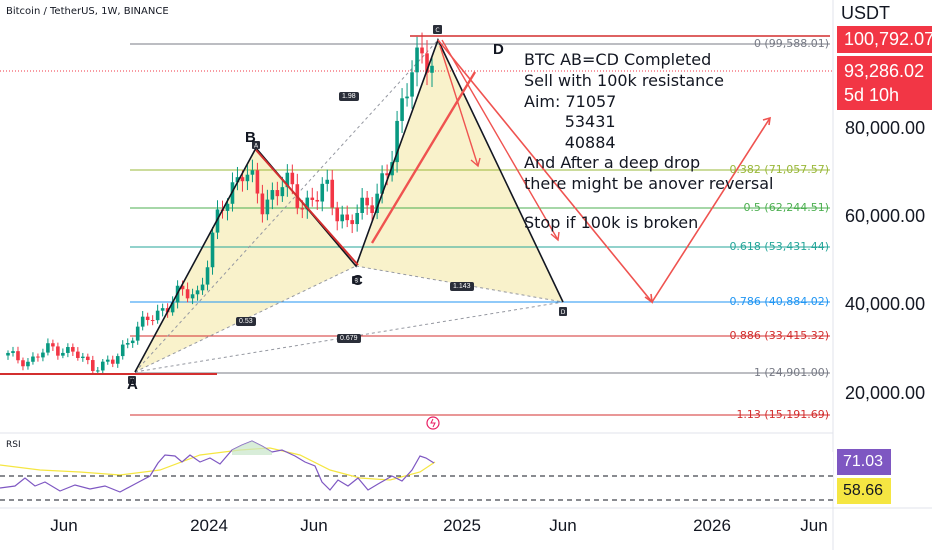 Image resolution: width=932 pixels, height=550 pixels. I want to click on pattern-mark-x: X, so click(132, 381).